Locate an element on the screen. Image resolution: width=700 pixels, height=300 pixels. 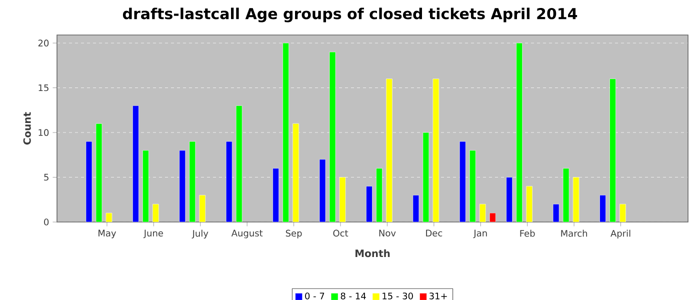
legend-label: 0 - 7 is located at coordinates (314, 296).